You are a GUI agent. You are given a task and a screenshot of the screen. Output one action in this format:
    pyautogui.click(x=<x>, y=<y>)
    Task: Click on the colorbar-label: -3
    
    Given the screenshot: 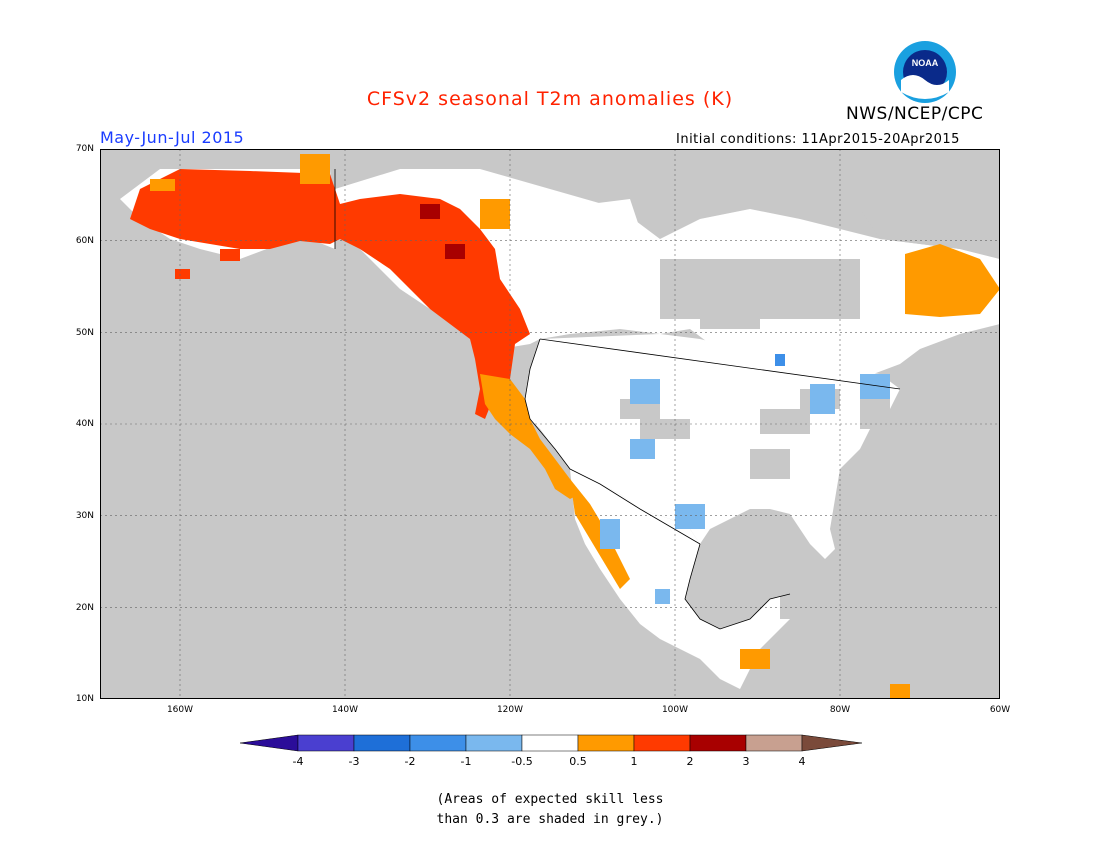 What is the action you would take?
    pyautogui.click(x=354, y=761)
    